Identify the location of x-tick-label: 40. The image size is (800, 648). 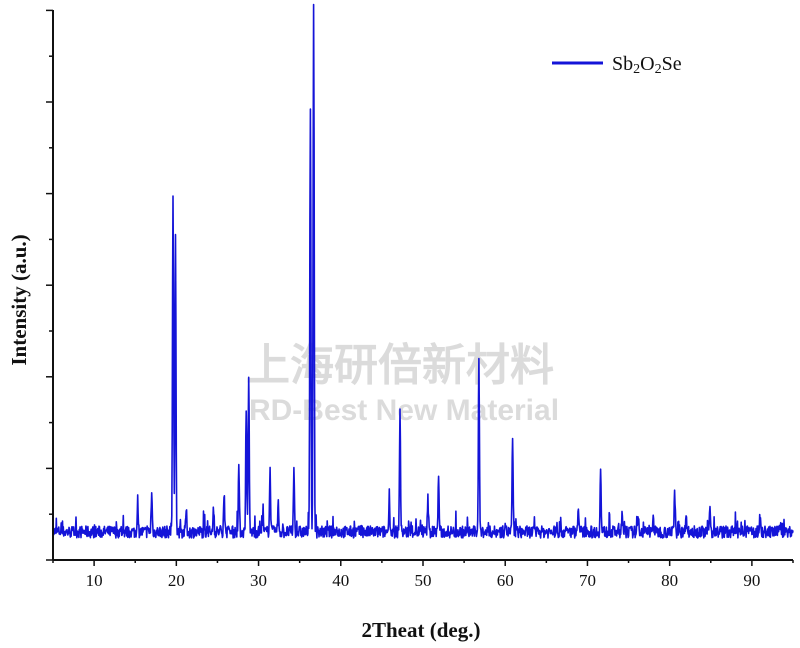
(340, 580).